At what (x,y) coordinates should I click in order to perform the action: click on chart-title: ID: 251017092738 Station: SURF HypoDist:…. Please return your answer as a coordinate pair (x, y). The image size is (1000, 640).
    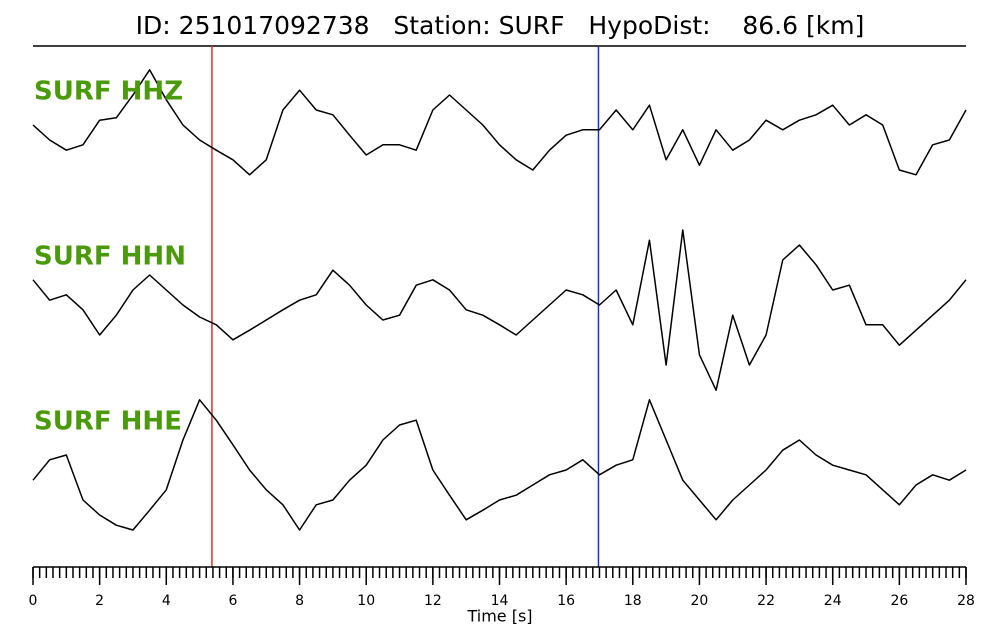
    Looking at the image, I should click on (500, 25).